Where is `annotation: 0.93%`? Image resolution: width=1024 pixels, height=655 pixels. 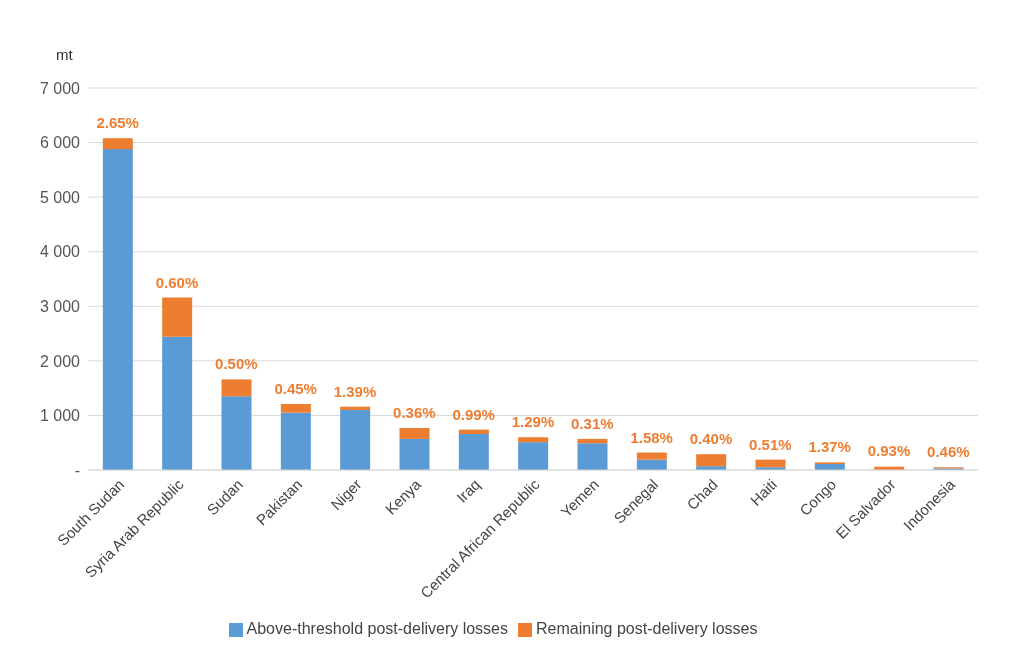 annotation: 0.93% is located at coordinates (889, 450).